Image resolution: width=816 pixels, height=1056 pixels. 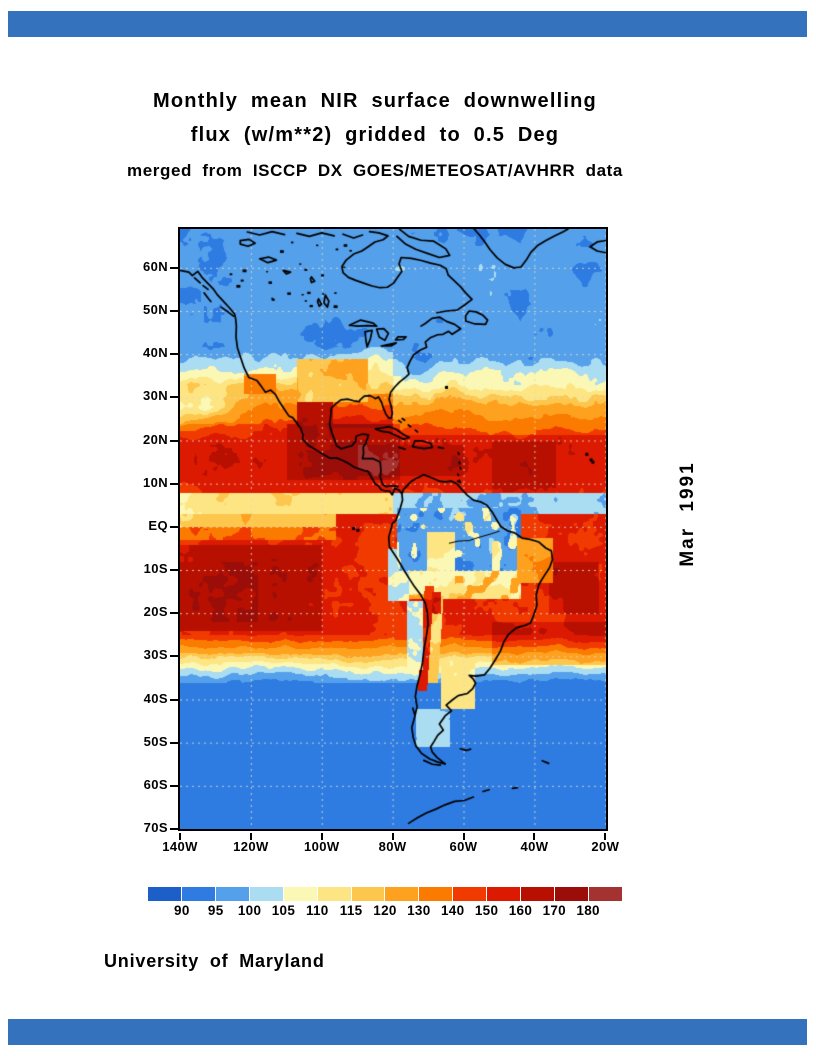 What do you see at coordinates (155, 482) in the screenshot?
I see `lat-tick-label: 10N` at bounding box center [155, 482].